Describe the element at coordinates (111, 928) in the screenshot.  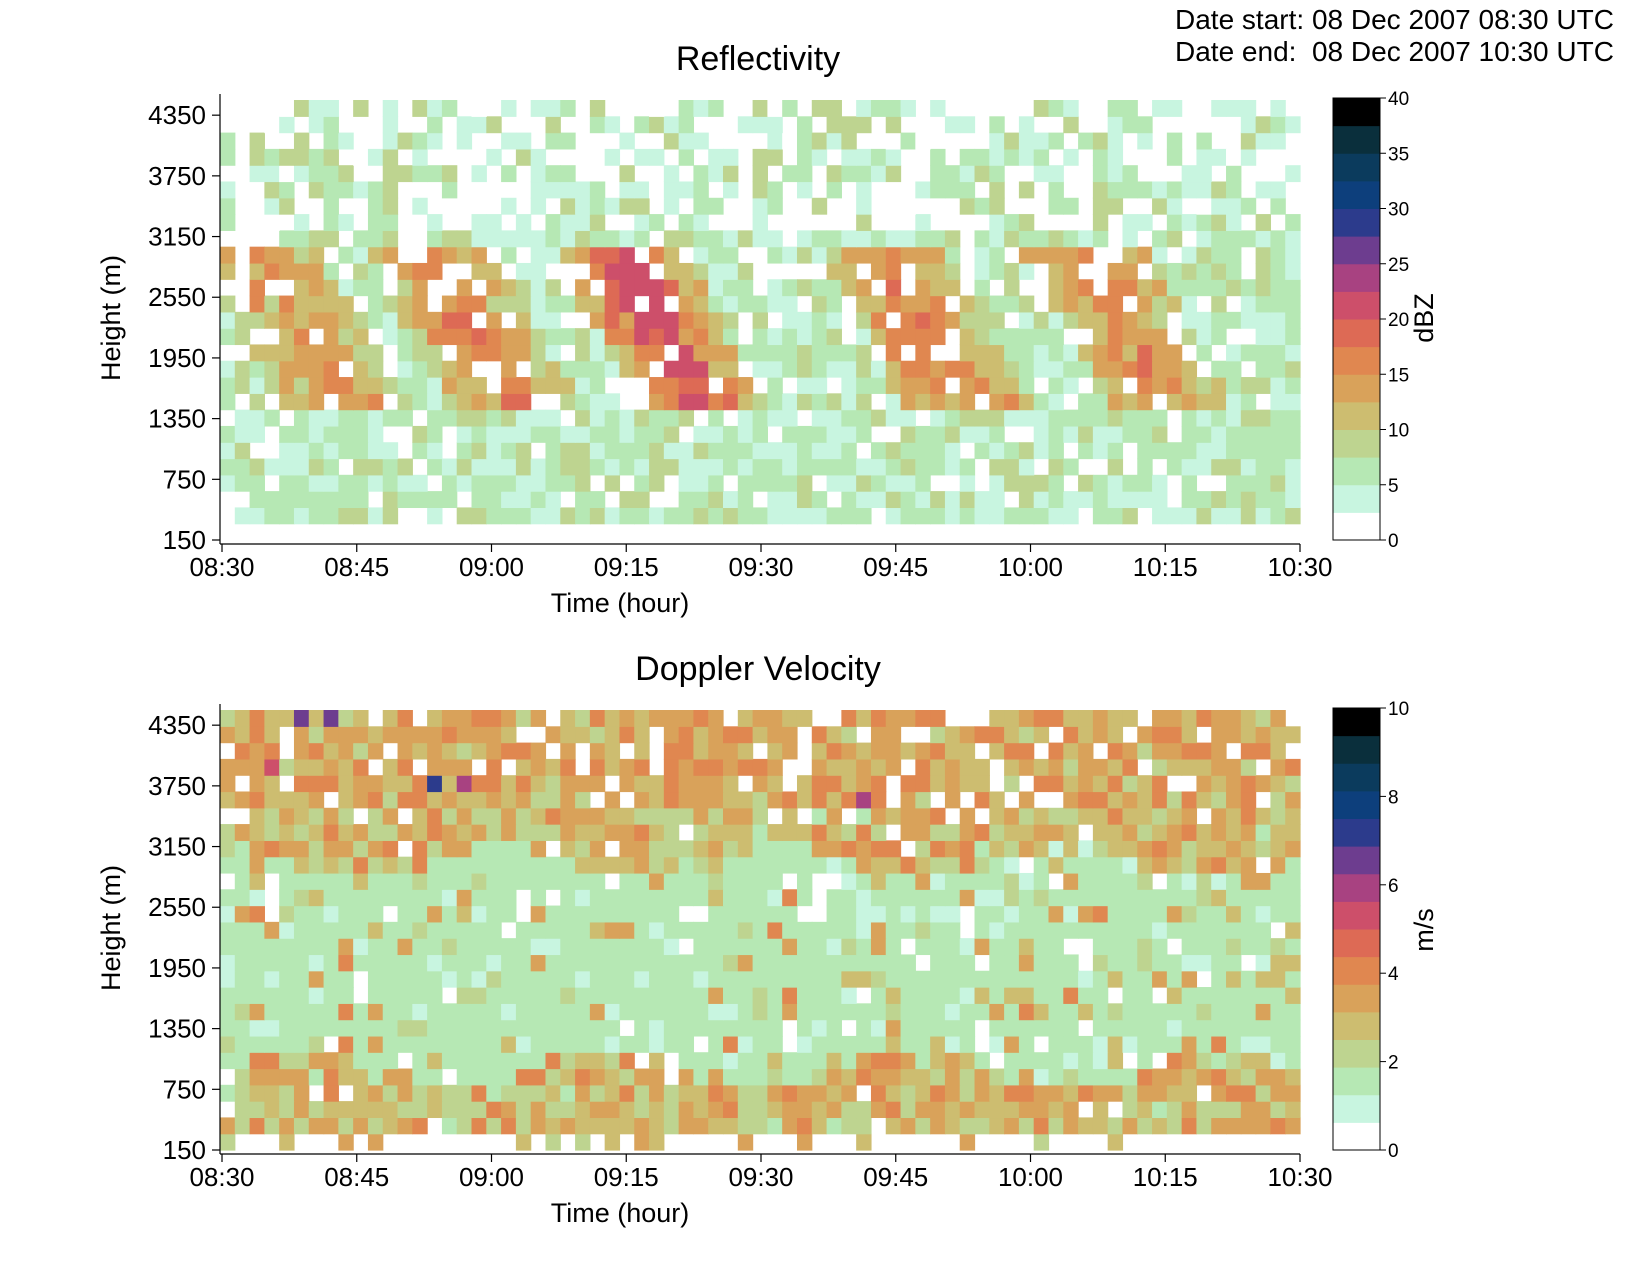
I see `doppler-velocity-y-axis-label: Height (m)` at that location.